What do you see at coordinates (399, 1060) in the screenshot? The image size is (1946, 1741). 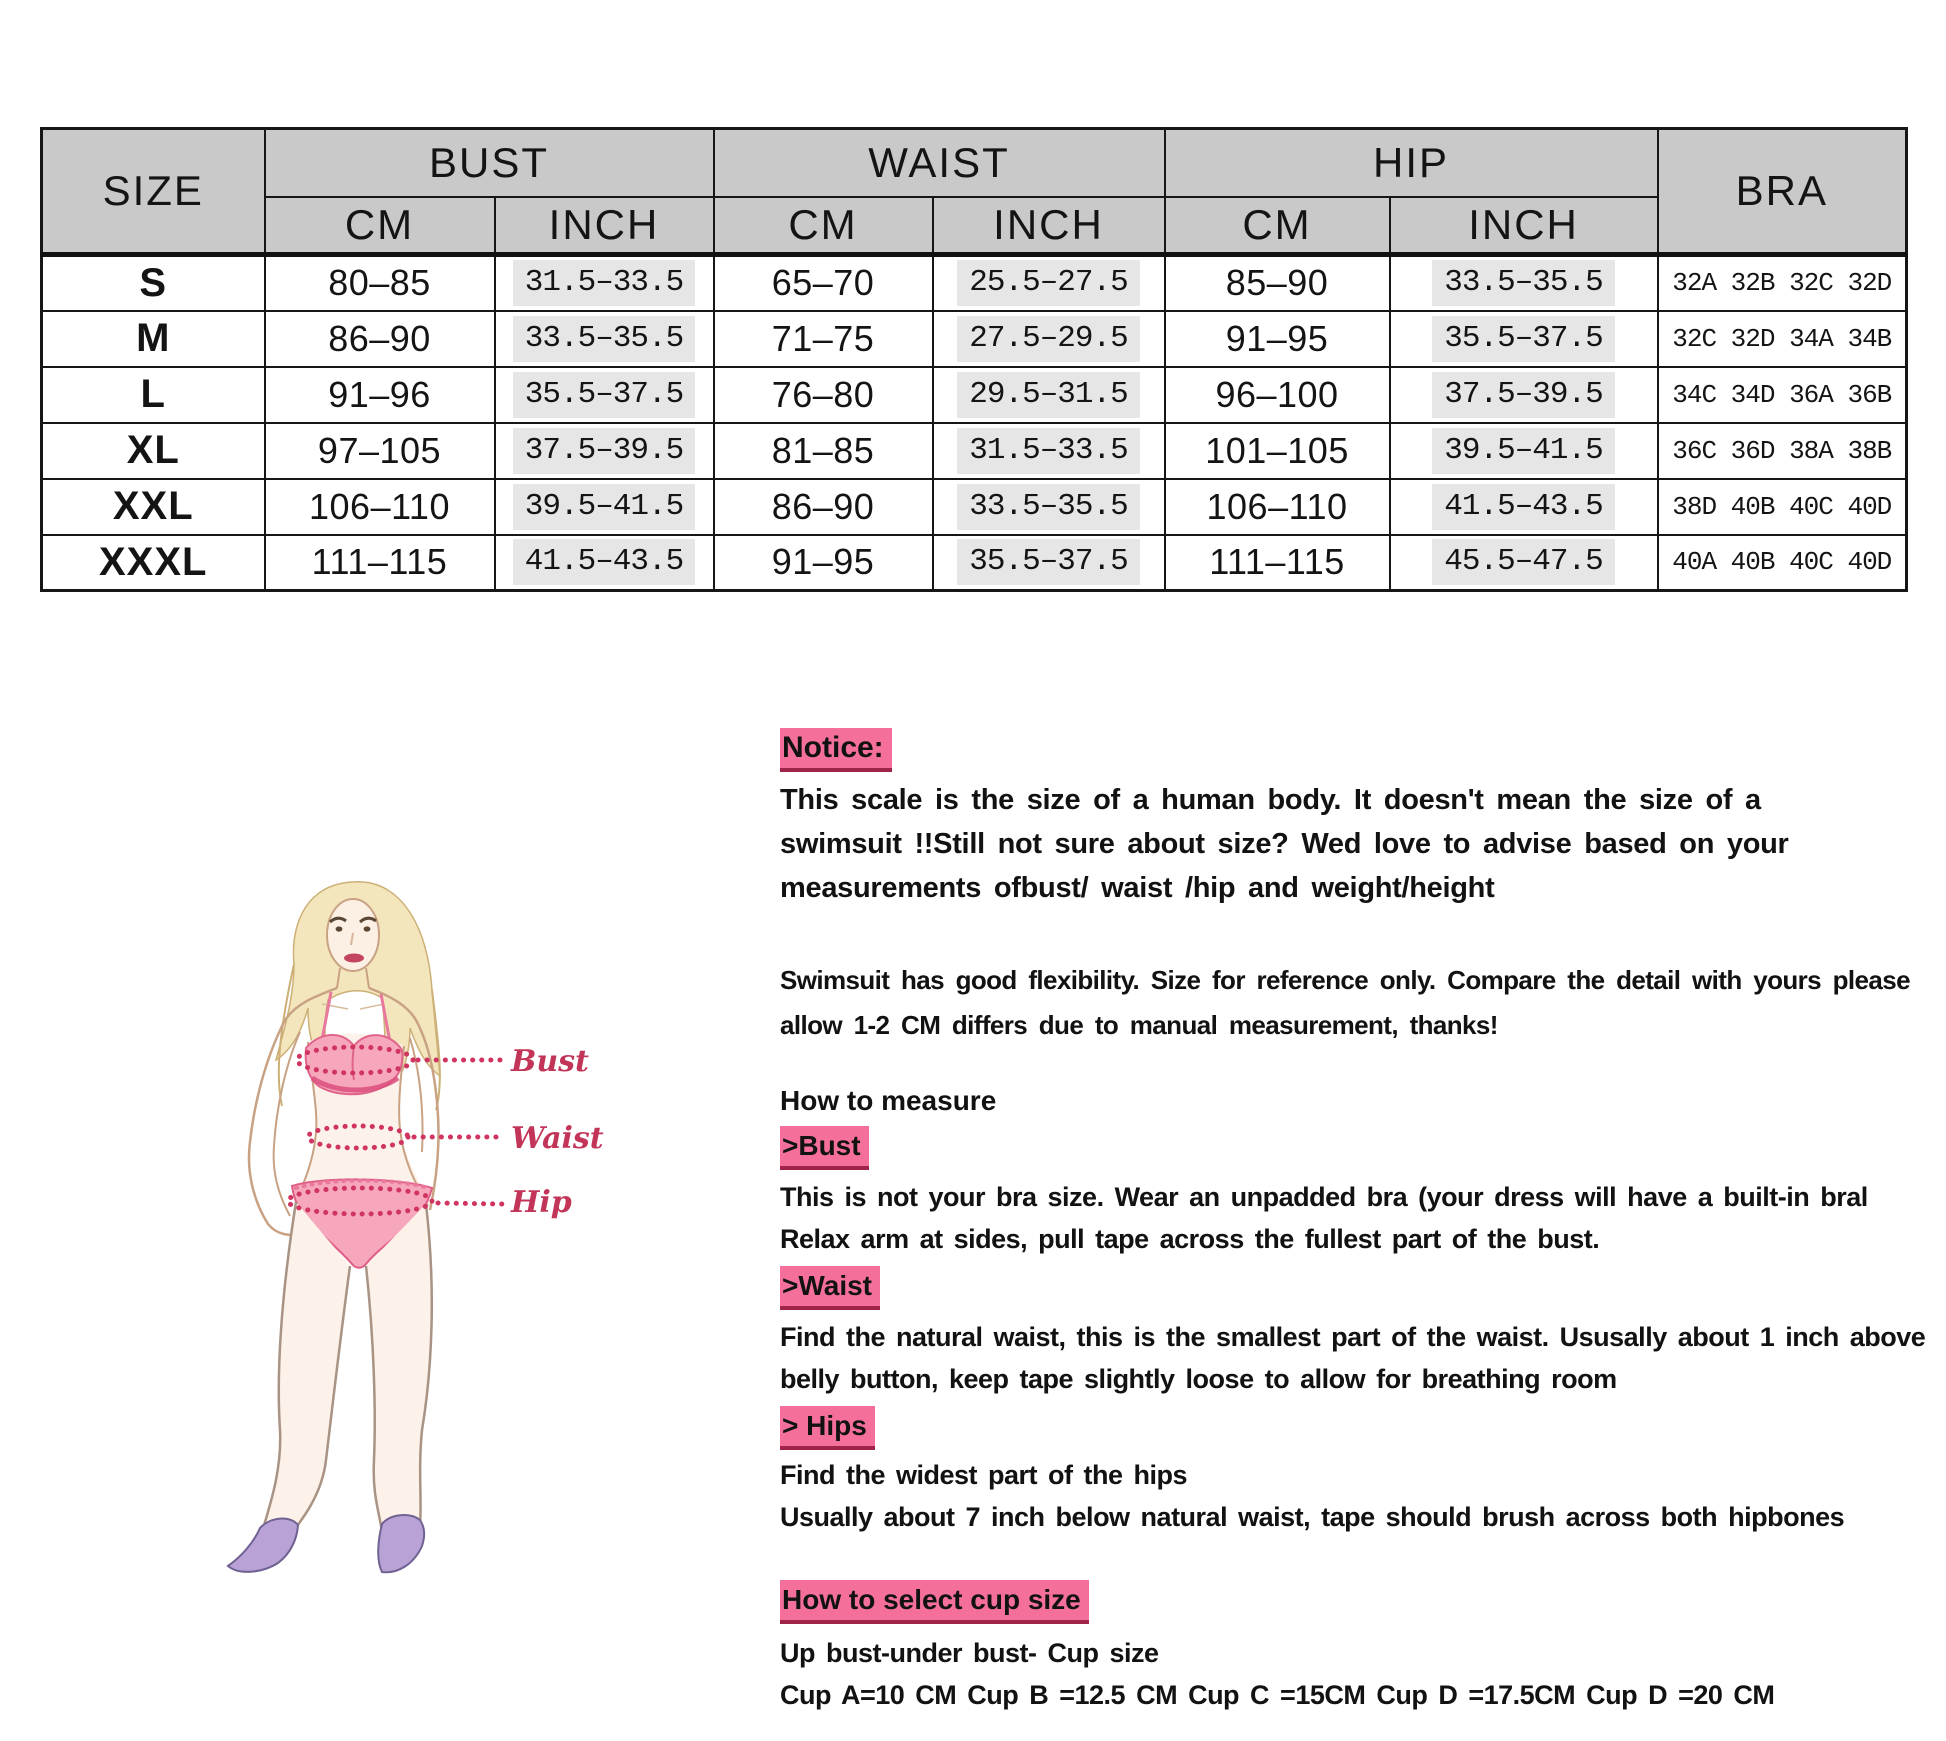 I see `bust-measure-line` at bounding box center [399, 1060].